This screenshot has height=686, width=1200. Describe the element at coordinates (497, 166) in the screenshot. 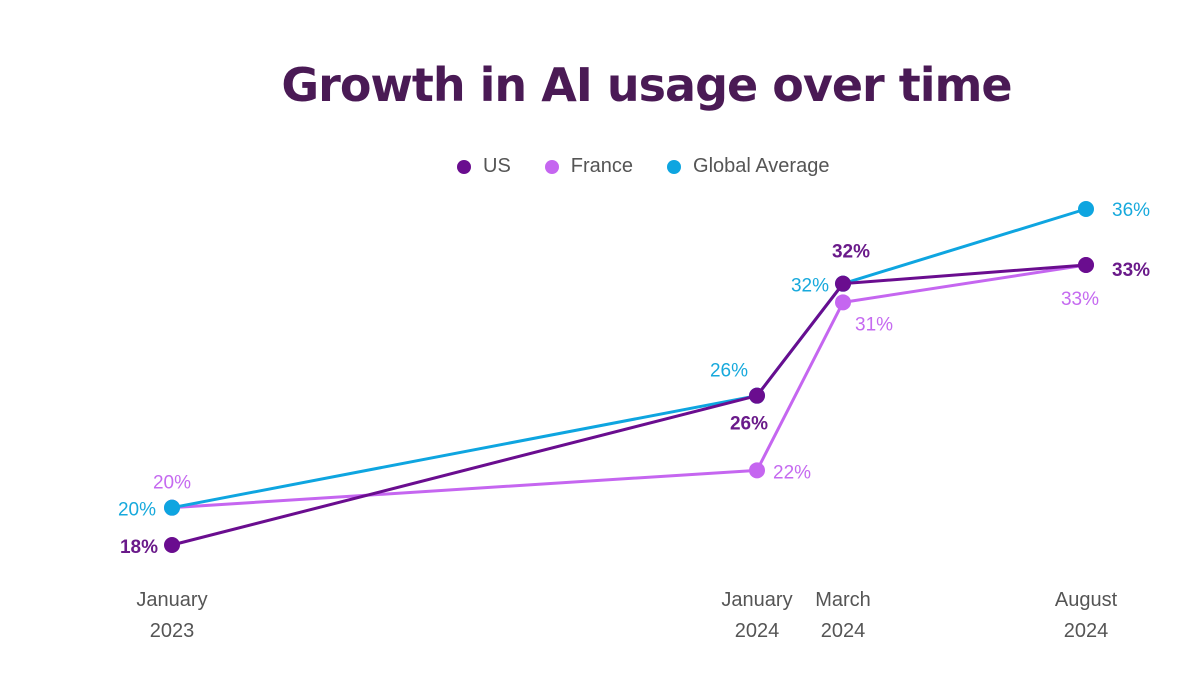

I see `legend-label-us: US` at that location.